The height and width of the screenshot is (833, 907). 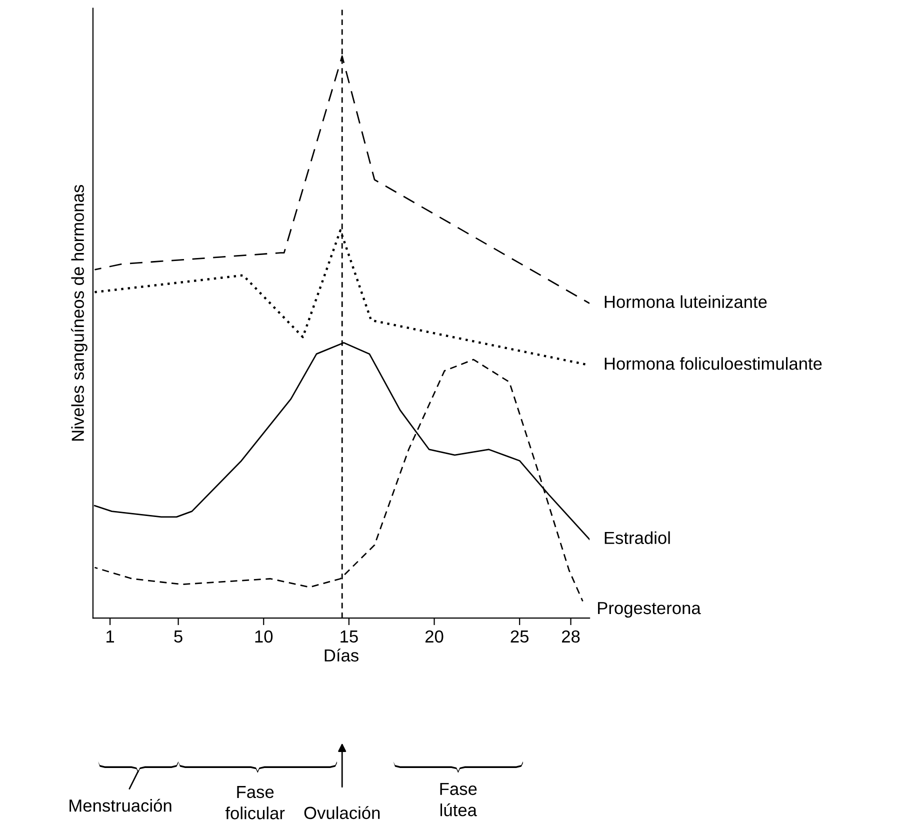 I want to click on x-tick-label: 28, so click(x=571, y=636).